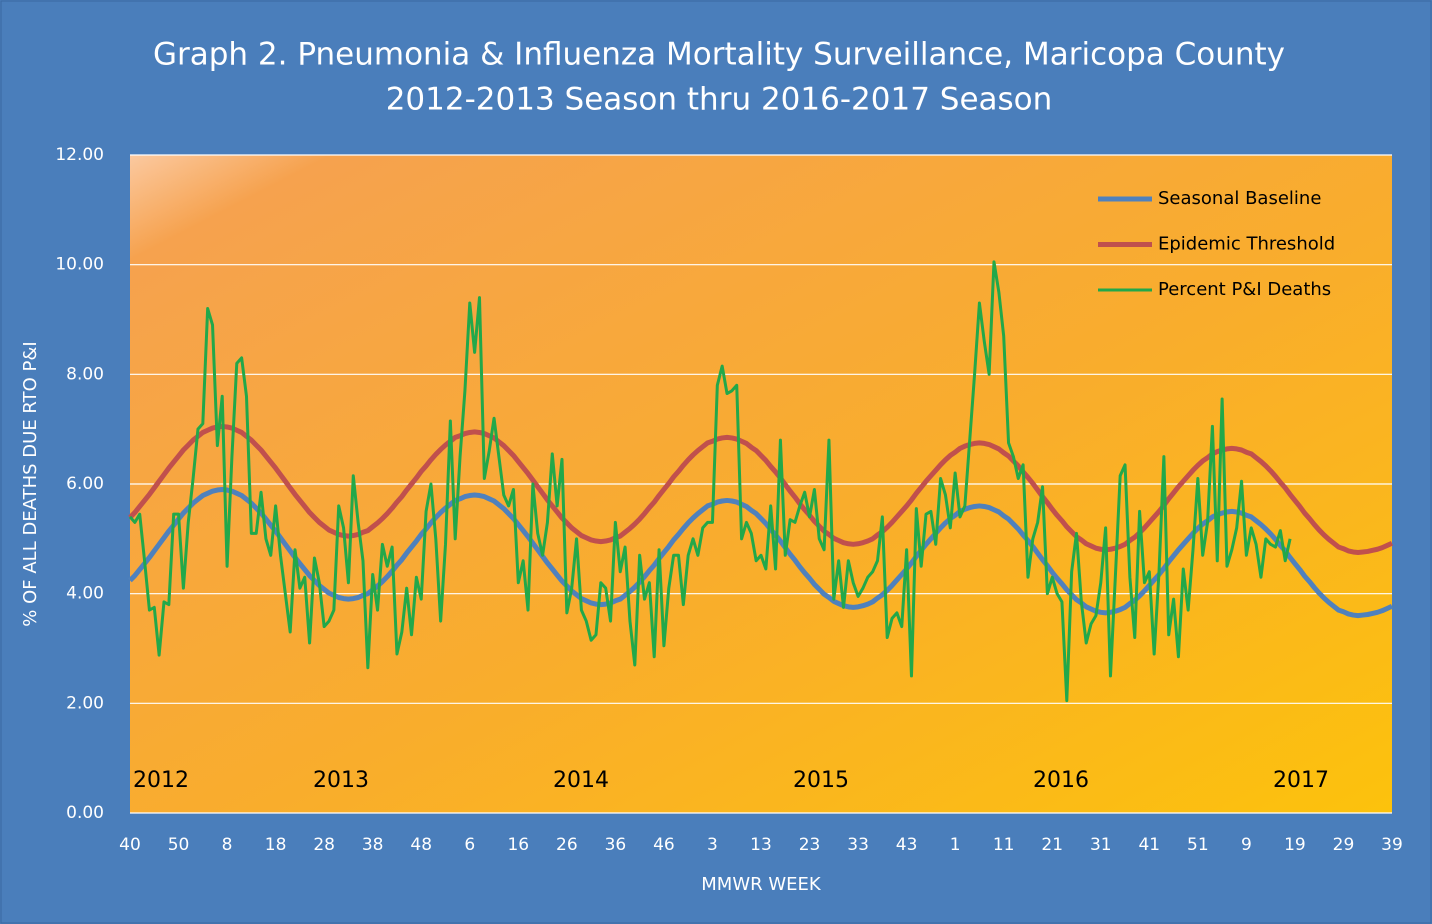 Image resolution: width=1432 pixels, height=924 pixels. Describe the element at coordinates (421, 845) in the screenshot. I see `x-tick-label: 48` at that location.